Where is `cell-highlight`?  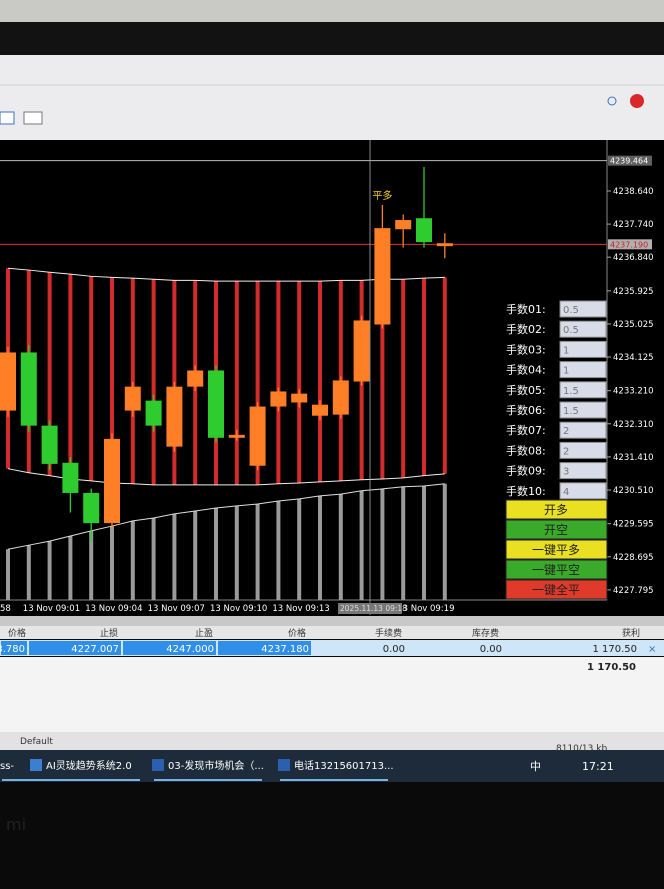 cell-highlight is located at coordinates (75, 648).